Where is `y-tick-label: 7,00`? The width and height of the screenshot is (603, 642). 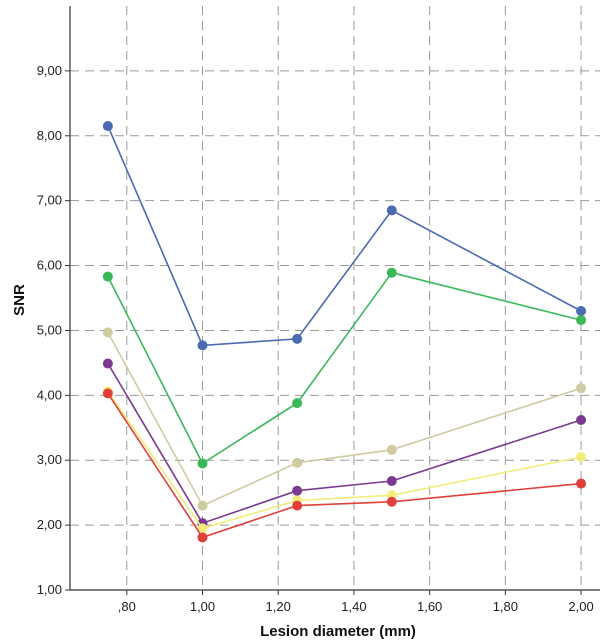
y-tick-label: 7,00 is located at coordinates (49, 200).